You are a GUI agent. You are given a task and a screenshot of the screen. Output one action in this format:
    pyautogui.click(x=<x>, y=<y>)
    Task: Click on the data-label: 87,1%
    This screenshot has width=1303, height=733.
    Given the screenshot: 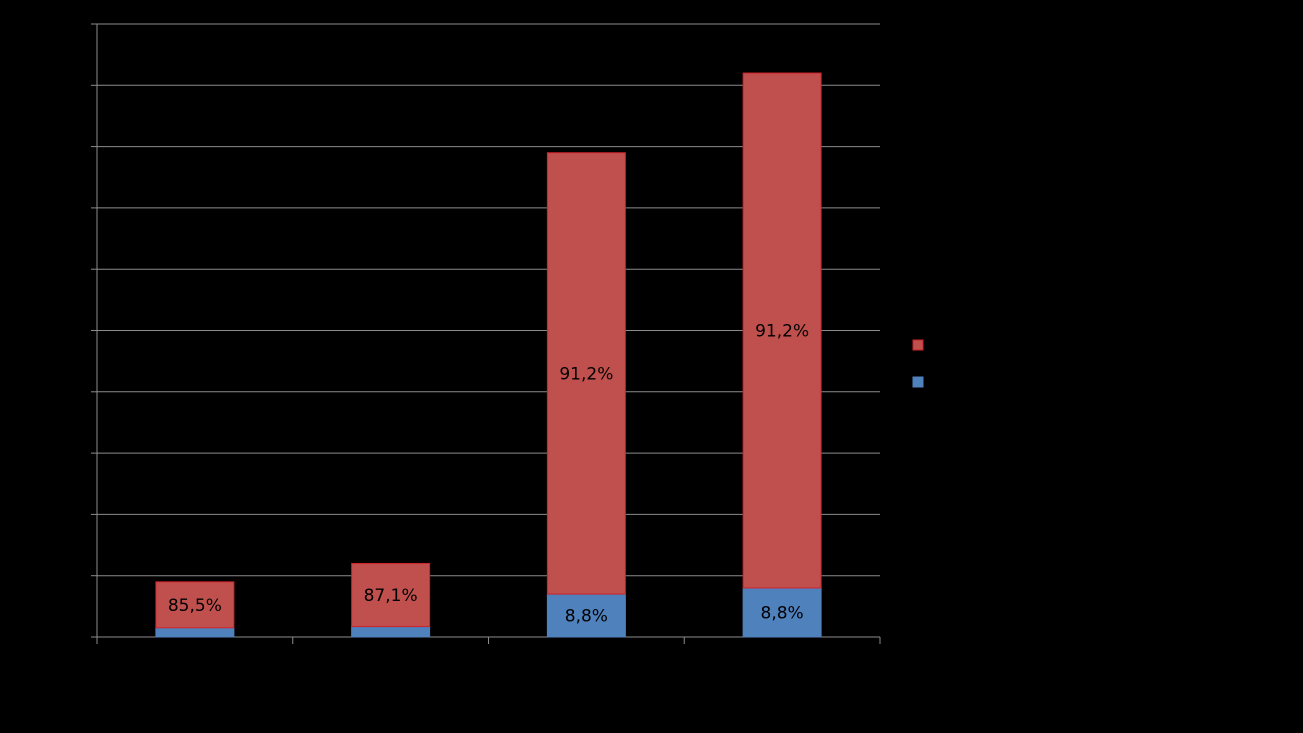 What is the action you would take?
    pyautogui.click(x=391, y=596)
    